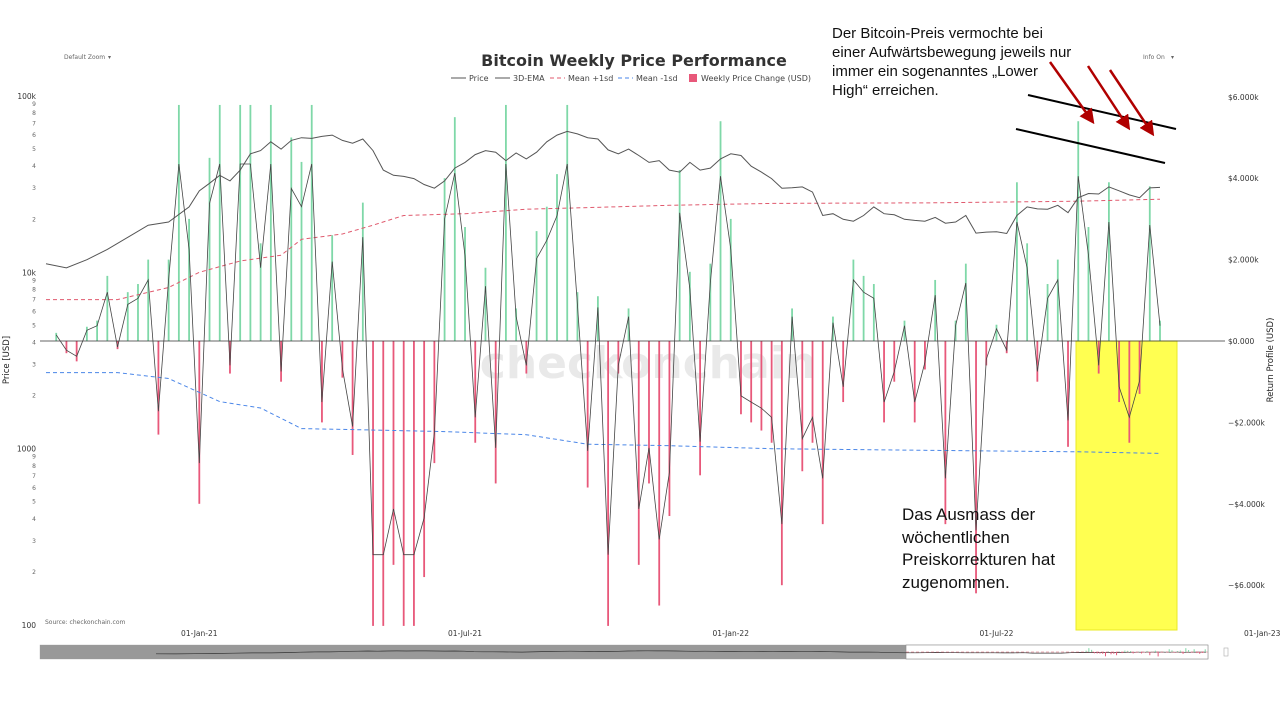 The width and height of the screenshot is (1280, 720). I want to click on y-left-major-tick: 100, so click(29, 625).